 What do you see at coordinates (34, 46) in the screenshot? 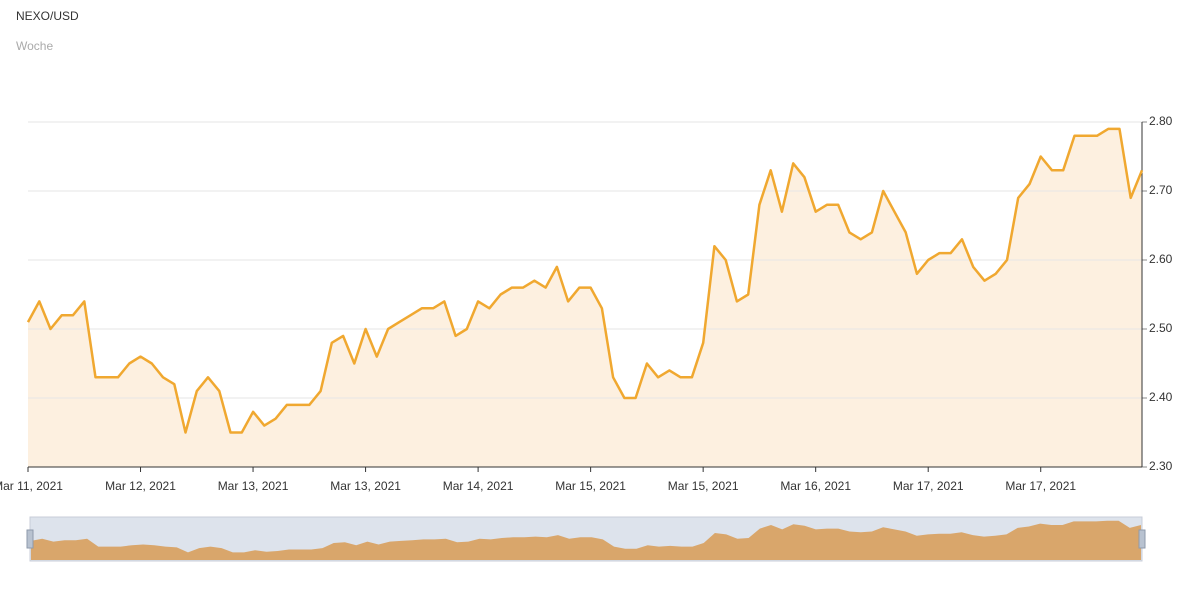
I see `chart-subtitle: Woche` at bounding box center [34, 46].